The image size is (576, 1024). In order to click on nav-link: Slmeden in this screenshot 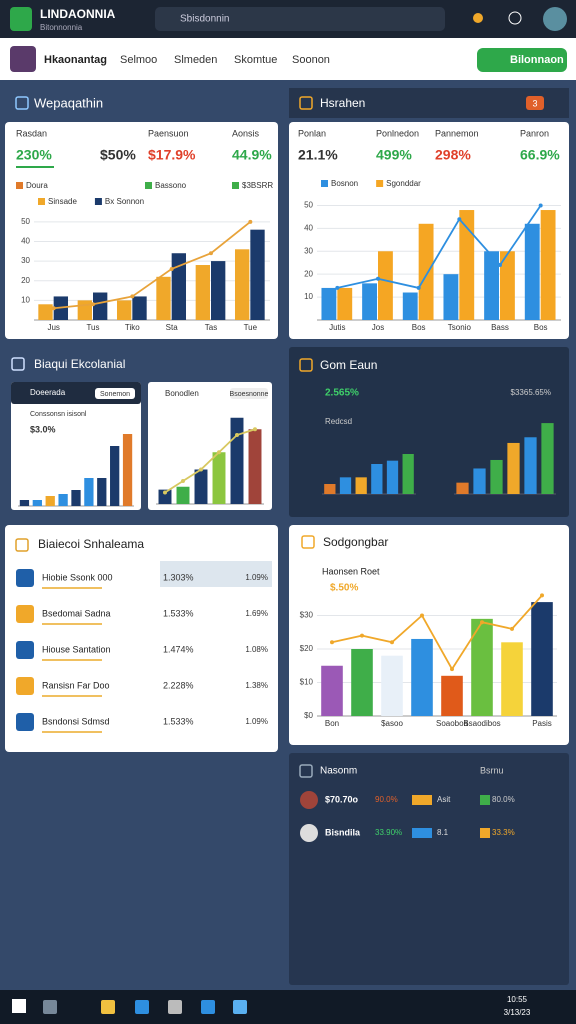, I will do `click(195, 60)`.